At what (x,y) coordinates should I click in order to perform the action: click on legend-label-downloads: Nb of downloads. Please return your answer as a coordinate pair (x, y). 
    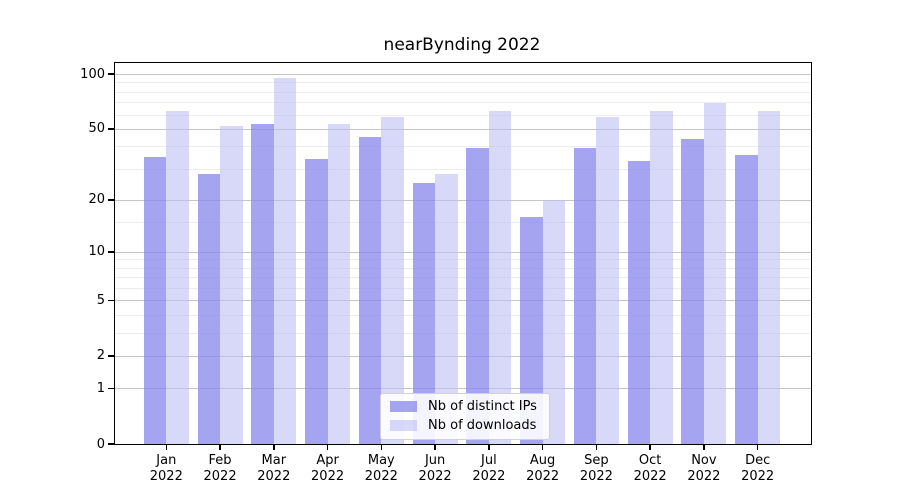
    Looking at the image, I should click on (482, 425).